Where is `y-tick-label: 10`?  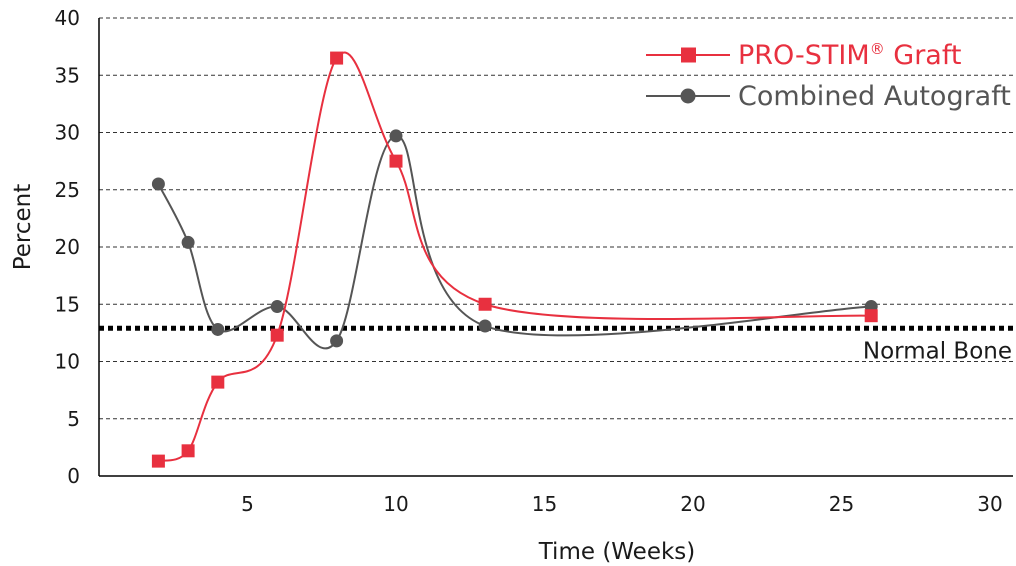 y-tick-label: 10 is located at coordinates (67, 362).